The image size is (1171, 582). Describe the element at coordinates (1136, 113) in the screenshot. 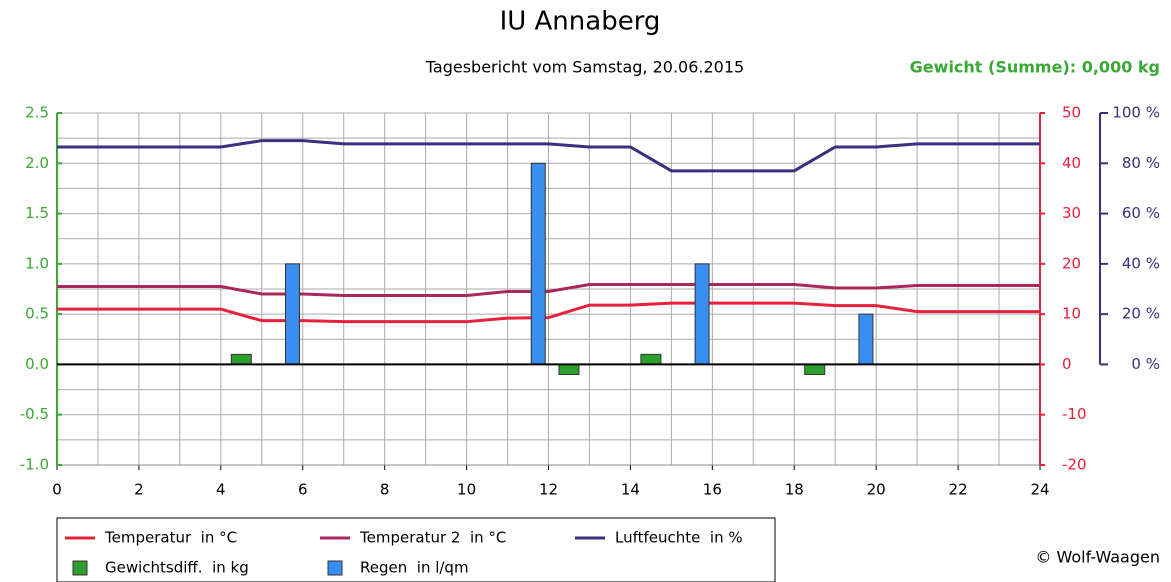

I see `y3-tick-label: 100 %` at that location.